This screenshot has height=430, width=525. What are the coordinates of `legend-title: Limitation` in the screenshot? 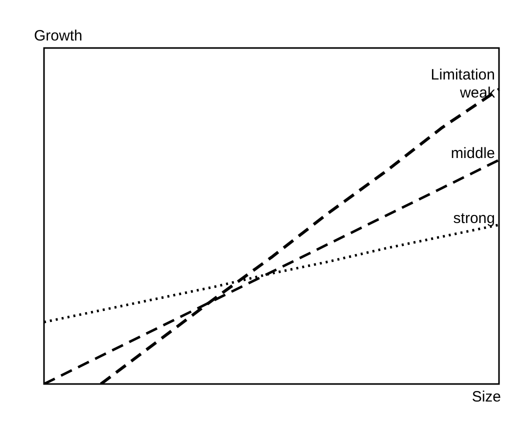 It's located at (462, 75).